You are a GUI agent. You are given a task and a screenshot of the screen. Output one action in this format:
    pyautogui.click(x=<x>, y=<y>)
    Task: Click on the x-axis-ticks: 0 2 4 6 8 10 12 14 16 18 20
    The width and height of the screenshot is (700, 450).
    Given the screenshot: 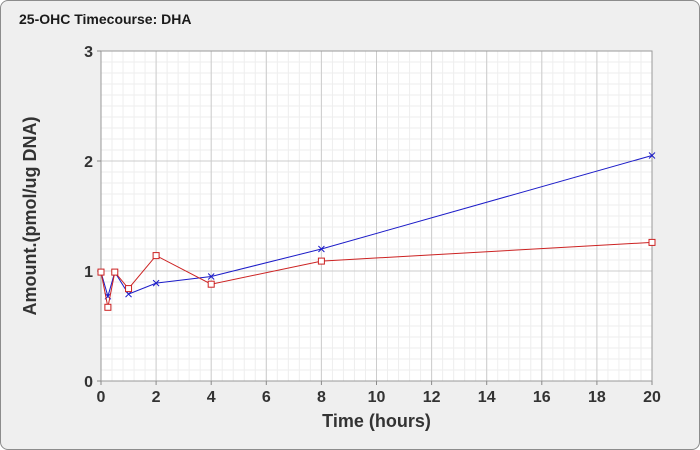 What is the action you would take?
    pyautogui.click(x=379, y=393)
    